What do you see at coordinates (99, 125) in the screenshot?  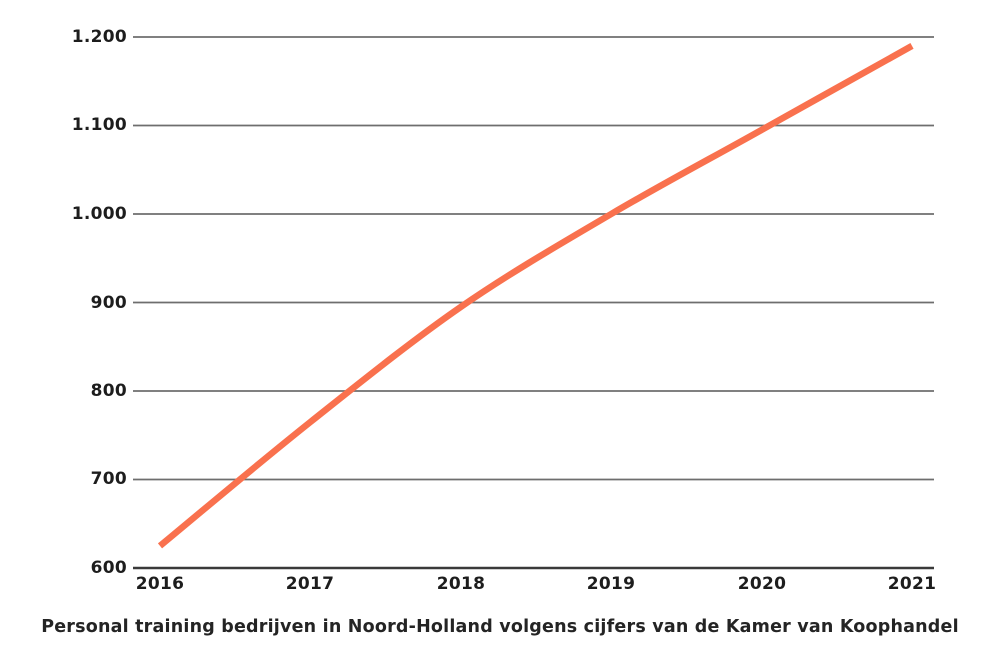 I see `y-tick-label-1100: 1.100` at bounding box center [99, 125].